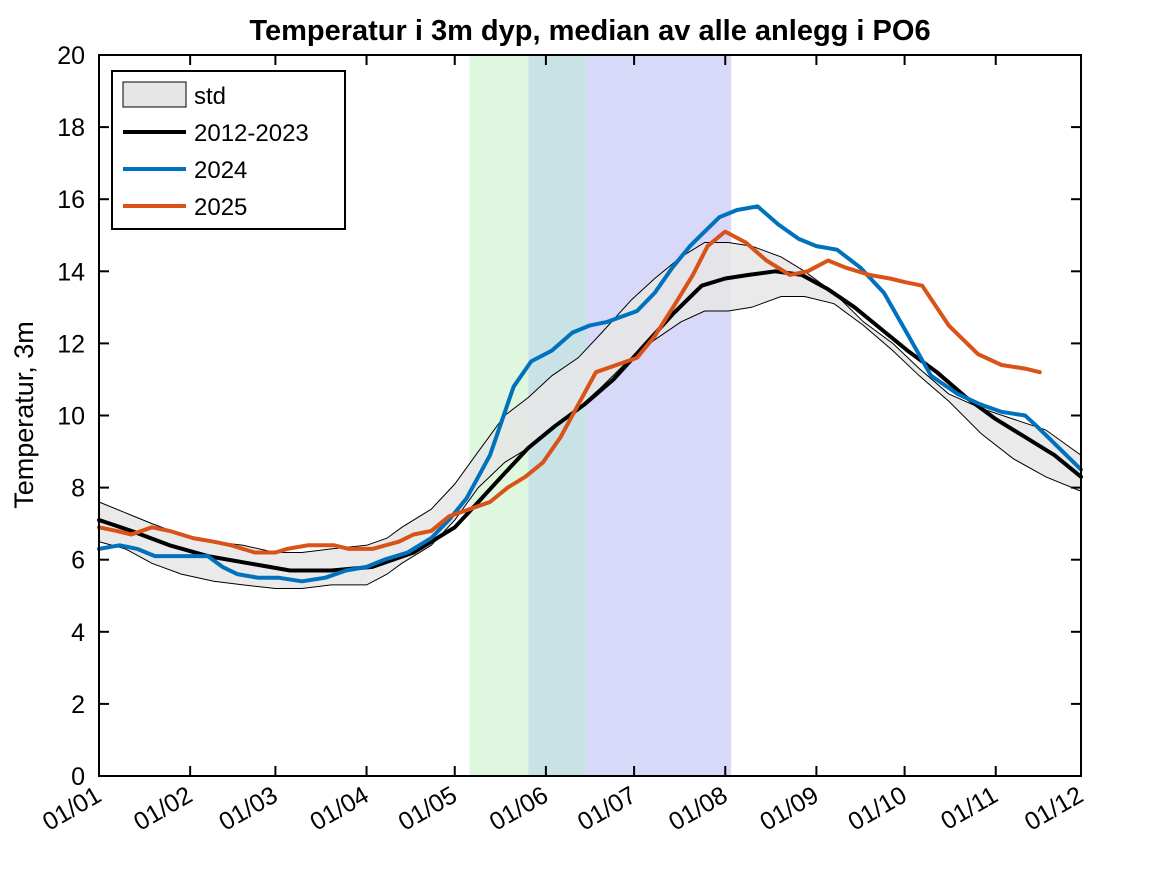 This screenshot has width=1167, height=875. I want to click on x-tick-label: 01/03, so click(248, 809).